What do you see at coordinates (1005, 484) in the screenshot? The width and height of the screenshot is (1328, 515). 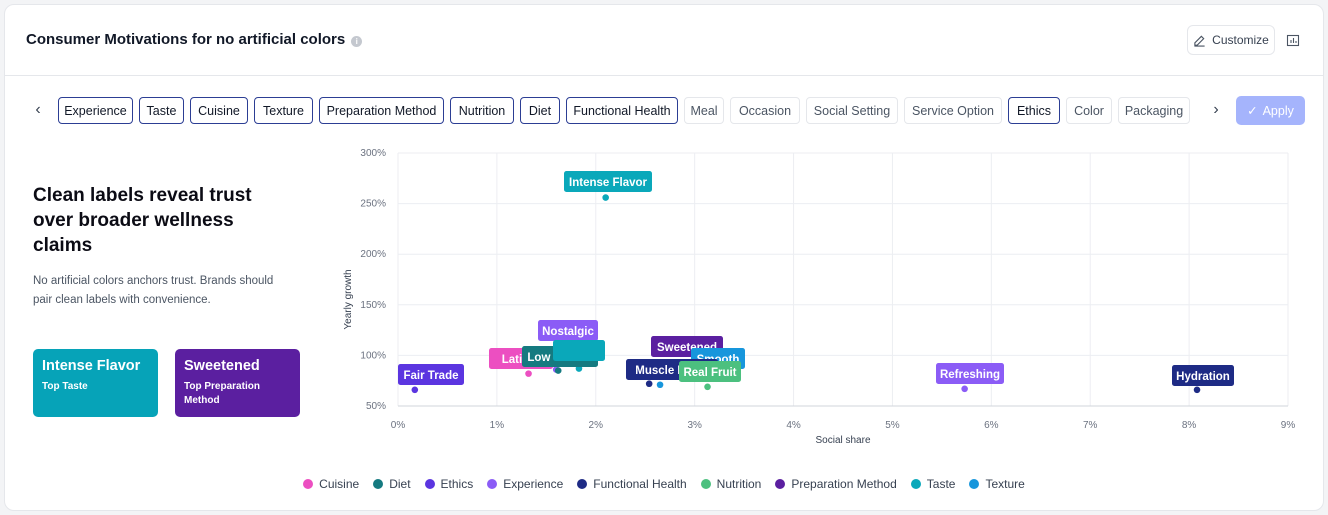 I see `legend-label: Texture` at bounding box center [1005, 484].